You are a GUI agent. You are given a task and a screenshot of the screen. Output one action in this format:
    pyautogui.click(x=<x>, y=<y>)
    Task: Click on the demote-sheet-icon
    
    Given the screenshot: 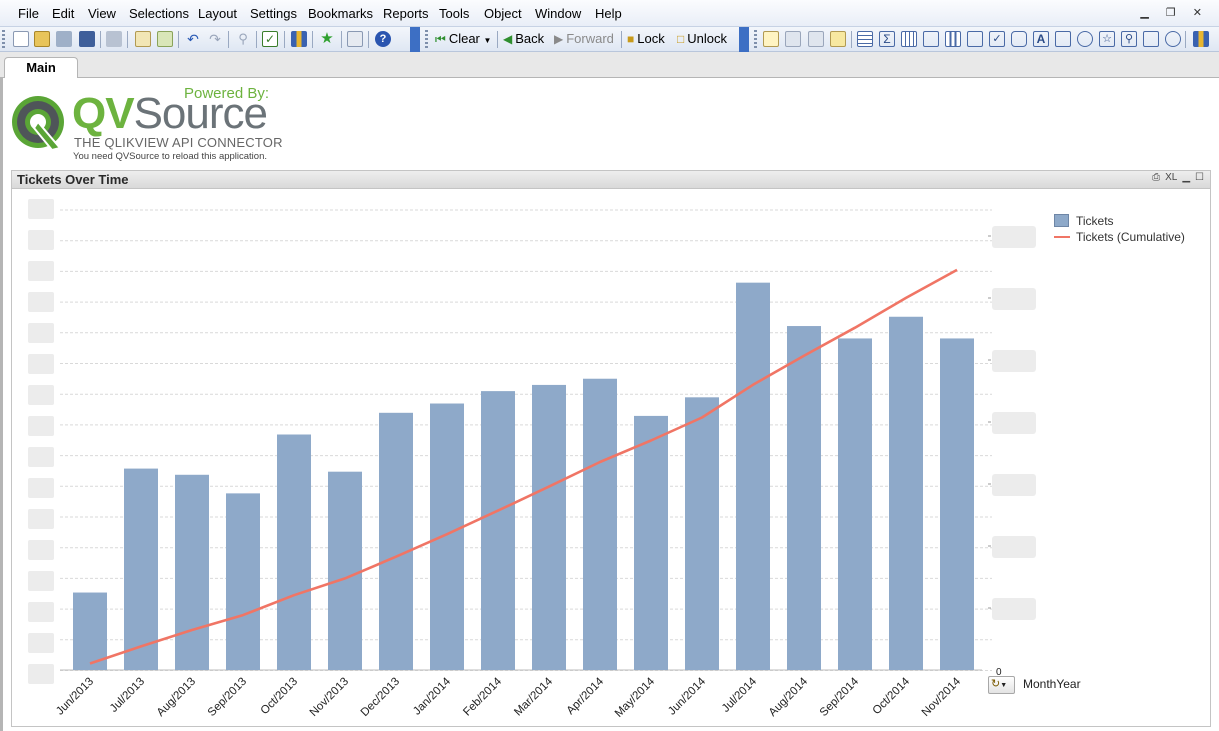 What is the action you would take?
    pyautogui.click(x=816, y=39)
    